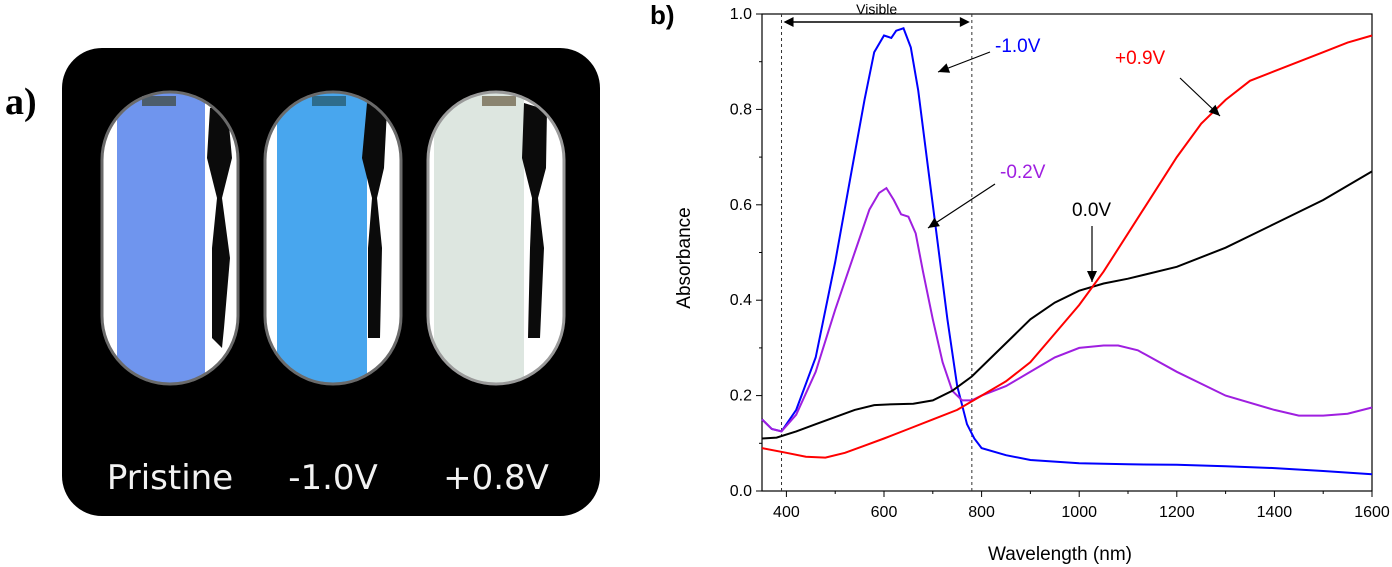  What do you see at coordinates (1372, 512) in the screenshot?
I see `x-tick-label: 1600` at bounding box center [1372, 512].